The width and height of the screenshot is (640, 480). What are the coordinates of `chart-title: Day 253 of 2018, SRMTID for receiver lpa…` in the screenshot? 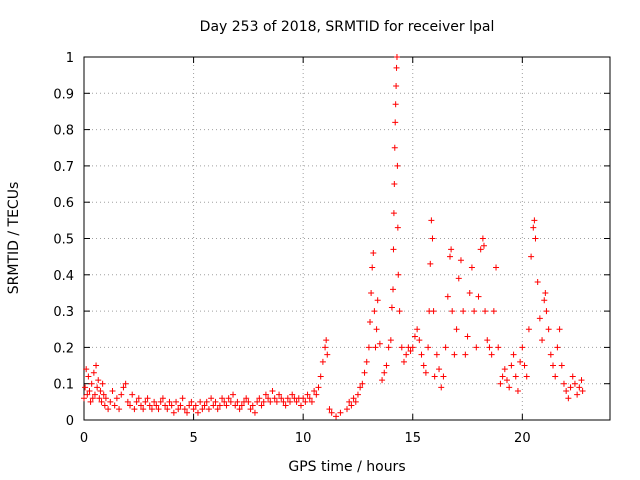 It's located at (347, 27).